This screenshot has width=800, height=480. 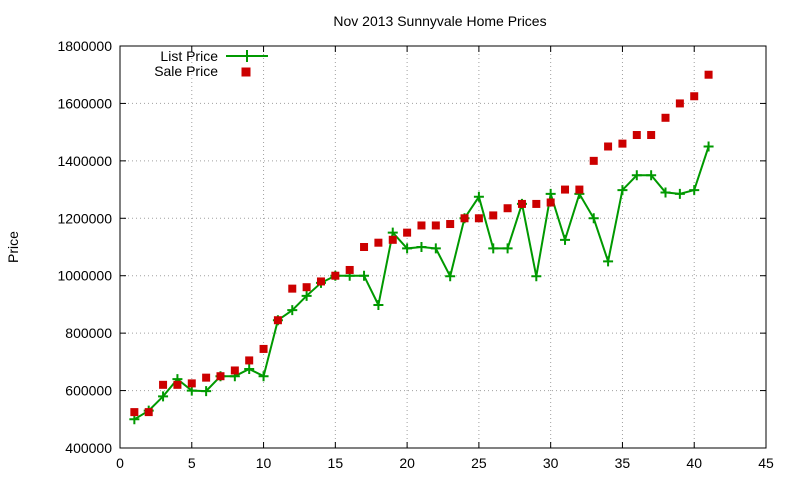 What do you see at coordinates (264, 463) in the screenshot?
I see `x-tick-label: 10` at bounding box center [264, 463].